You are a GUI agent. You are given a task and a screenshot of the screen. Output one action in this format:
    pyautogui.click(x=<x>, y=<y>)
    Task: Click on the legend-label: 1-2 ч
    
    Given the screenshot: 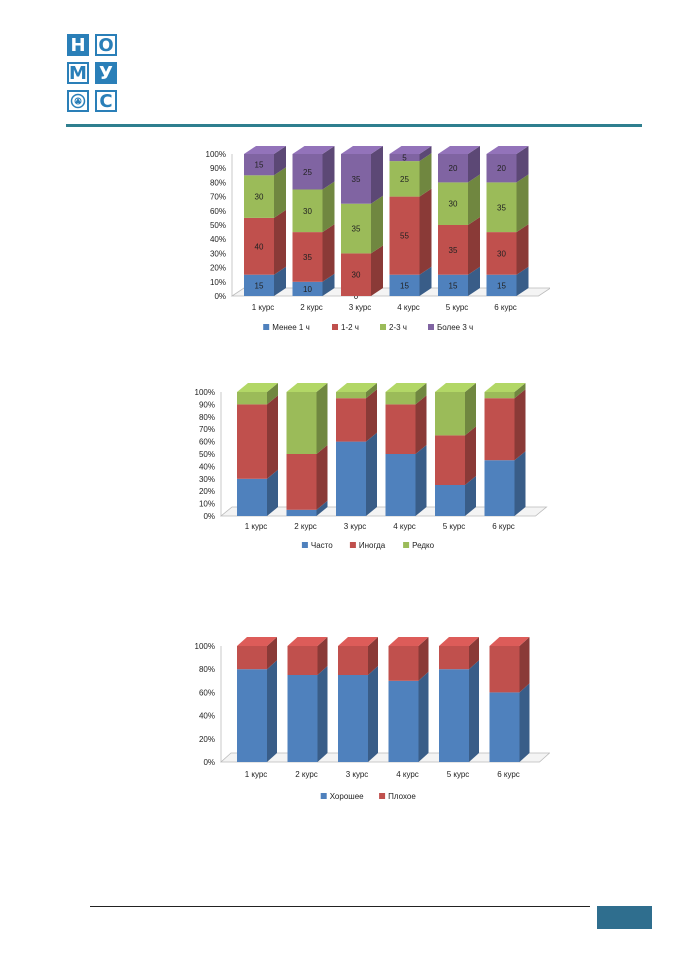 What is the action you would take?
    pyautogui.click(x=350, y=327)
    